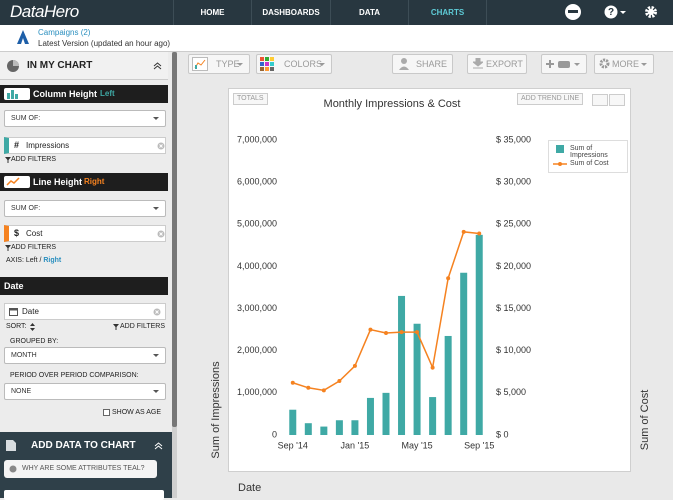  I want to click on number-icon: #, so click(17, 145).